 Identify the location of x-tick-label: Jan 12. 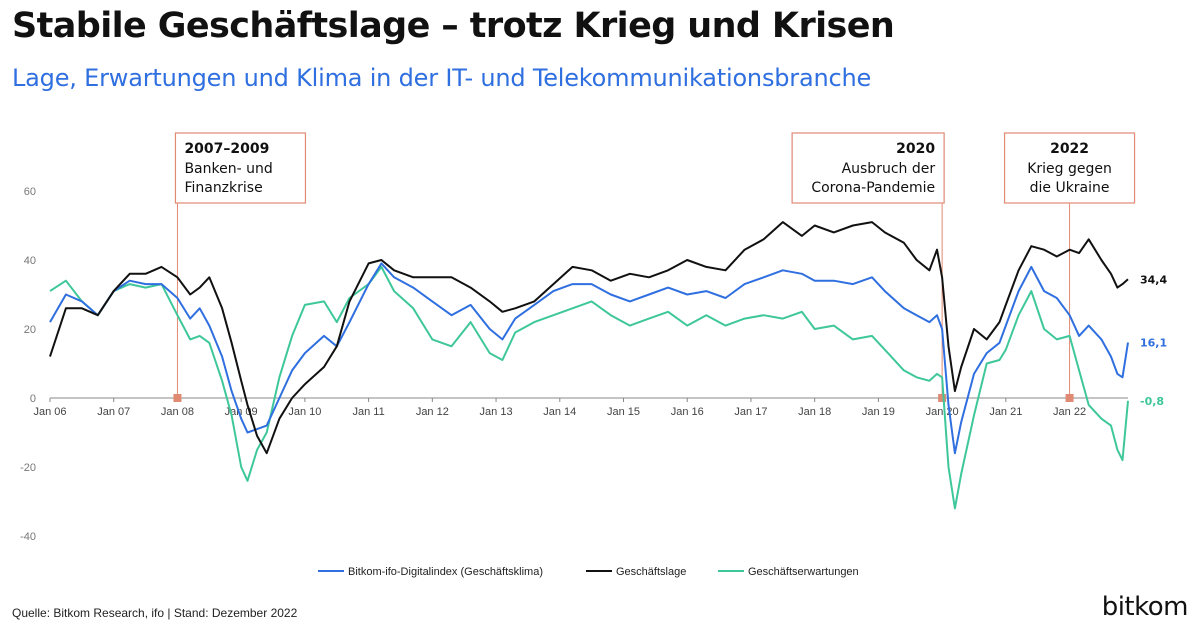
(432, 412).